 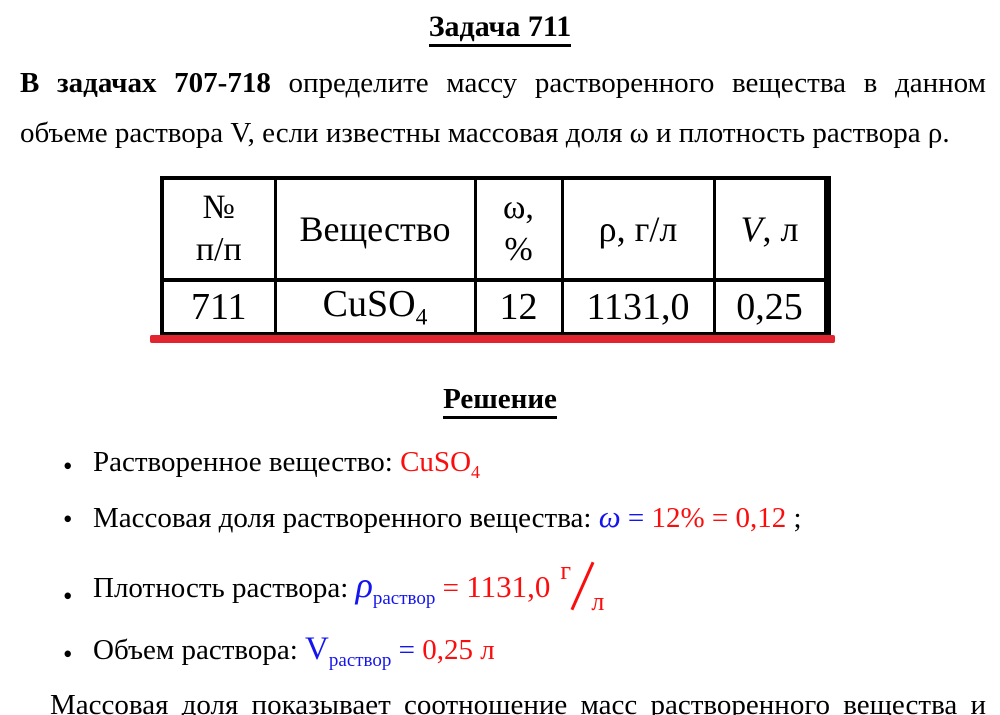 What do you see at coordinates (364, 584) in the screenshot?
I see `rho-symbol: ρ` at bounding box center [364, 584].